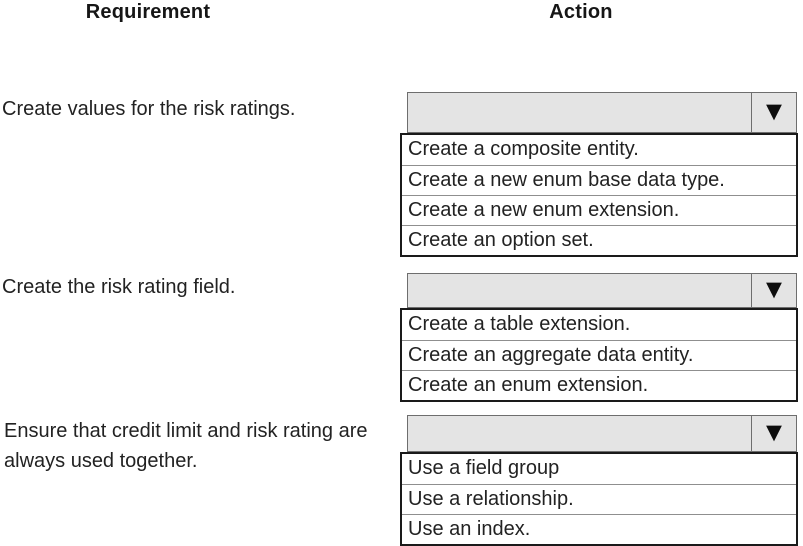  I want to click on dropdown-option: Create an enum extension., so click(599, 385).